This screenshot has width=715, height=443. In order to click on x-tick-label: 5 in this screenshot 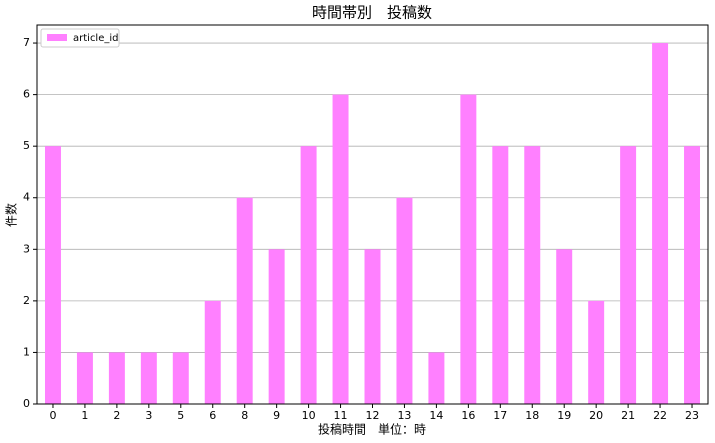, I will do `click(180, 415)`.